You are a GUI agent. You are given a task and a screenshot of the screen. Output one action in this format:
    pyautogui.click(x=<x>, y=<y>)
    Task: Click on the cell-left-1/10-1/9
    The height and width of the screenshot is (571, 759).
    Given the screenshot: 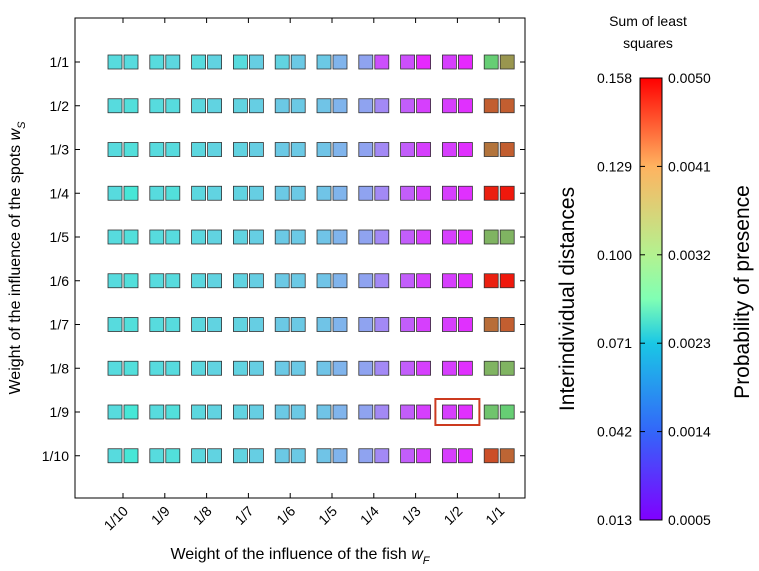 What is the action you would take?
    pyautogui.click(x=157, y=456)
    